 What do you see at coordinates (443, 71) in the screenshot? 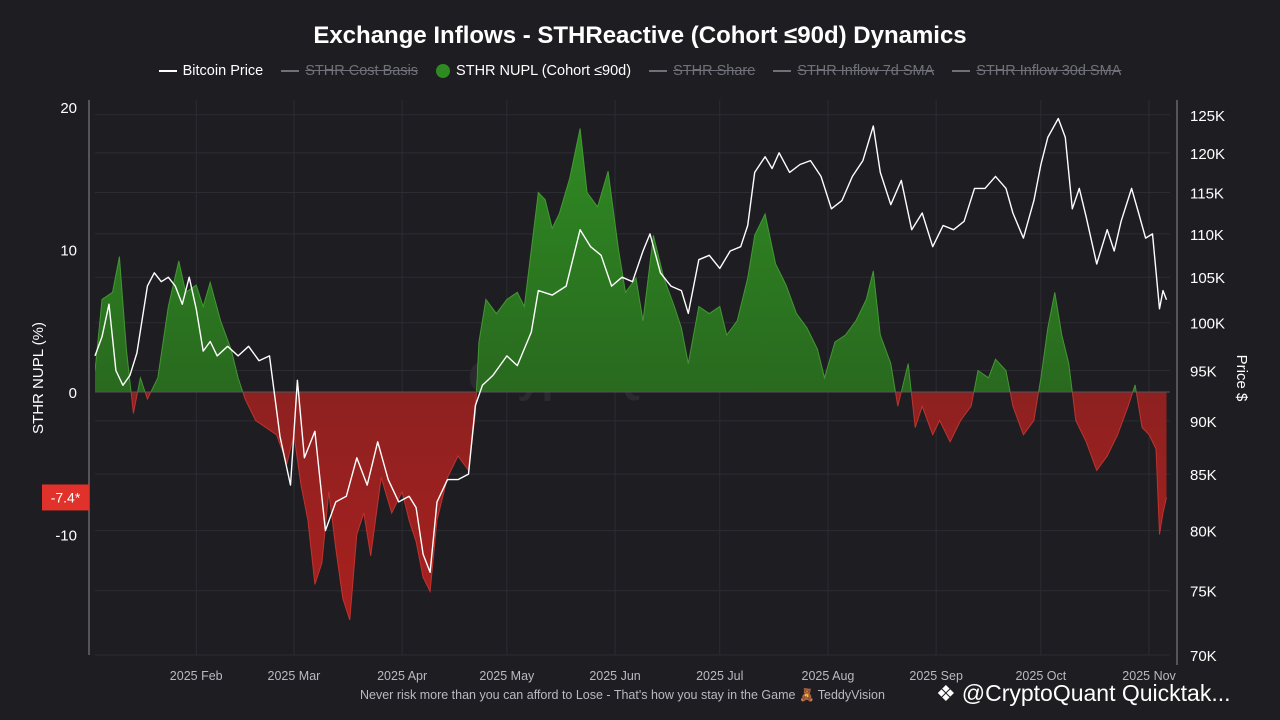
I see `legend-dot-icon` at bounding box center [443, 71].